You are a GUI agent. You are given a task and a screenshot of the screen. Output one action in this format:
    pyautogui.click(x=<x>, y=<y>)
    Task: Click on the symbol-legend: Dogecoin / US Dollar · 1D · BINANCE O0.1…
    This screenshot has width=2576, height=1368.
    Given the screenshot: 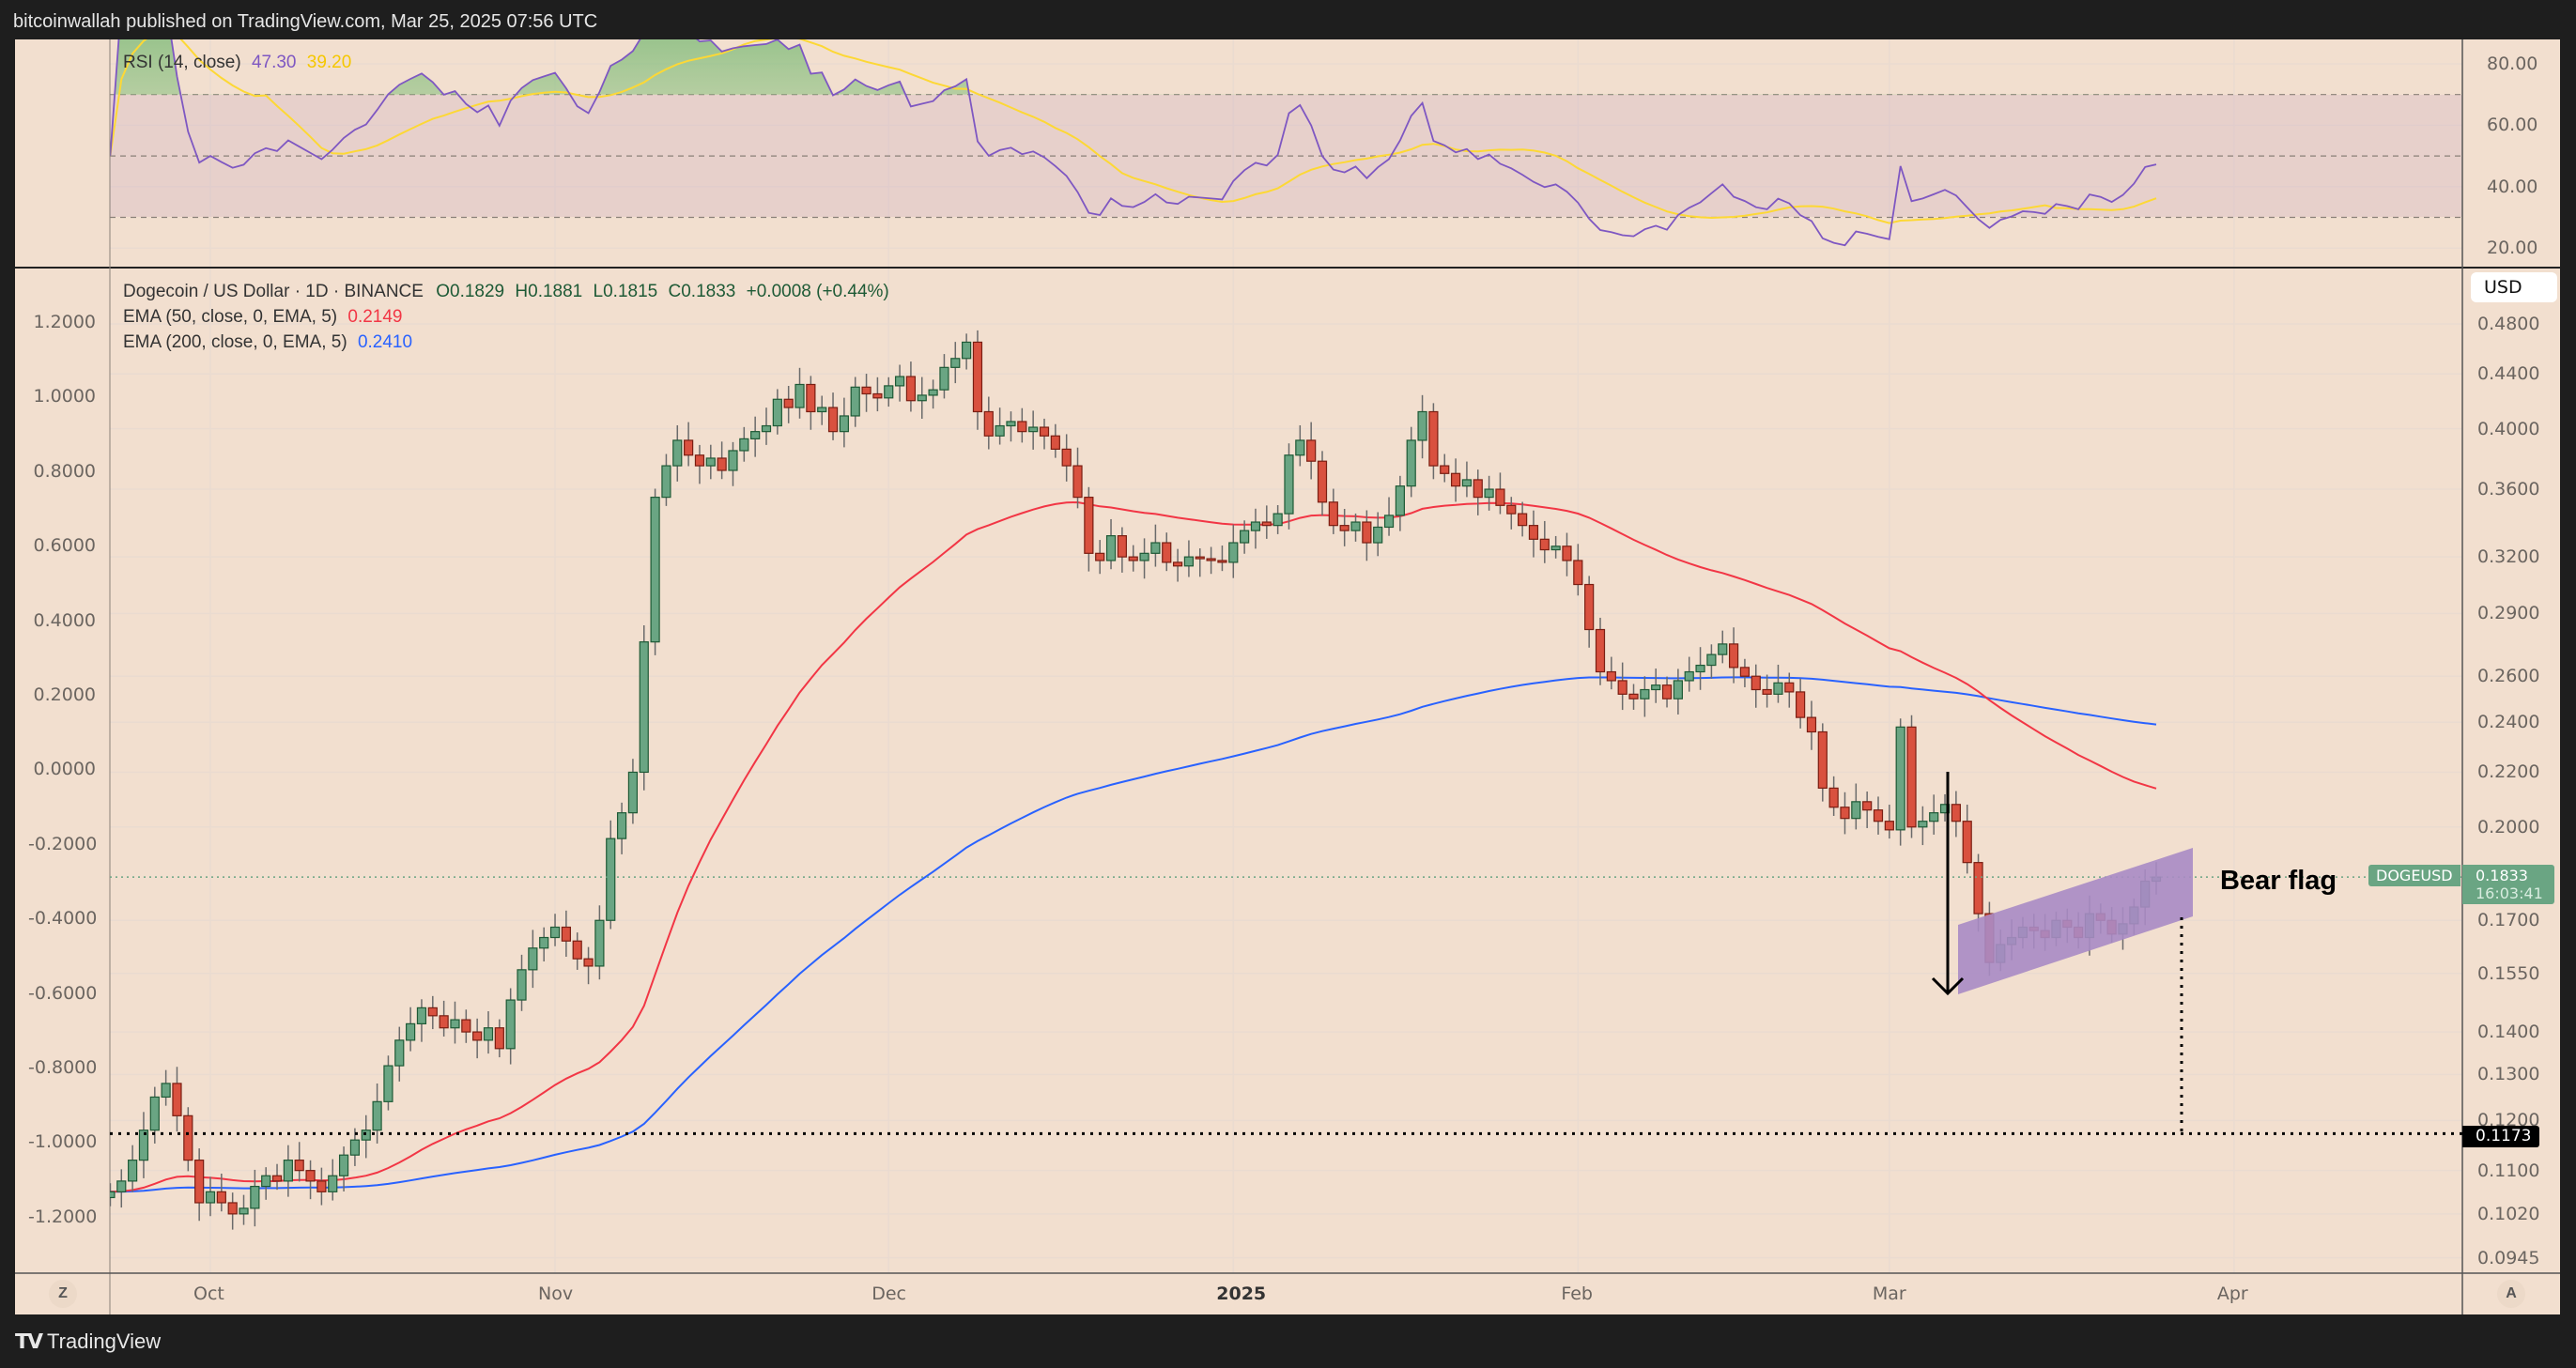 What is the action you would take?
    pyautogui.click(x=506, y=292)
    